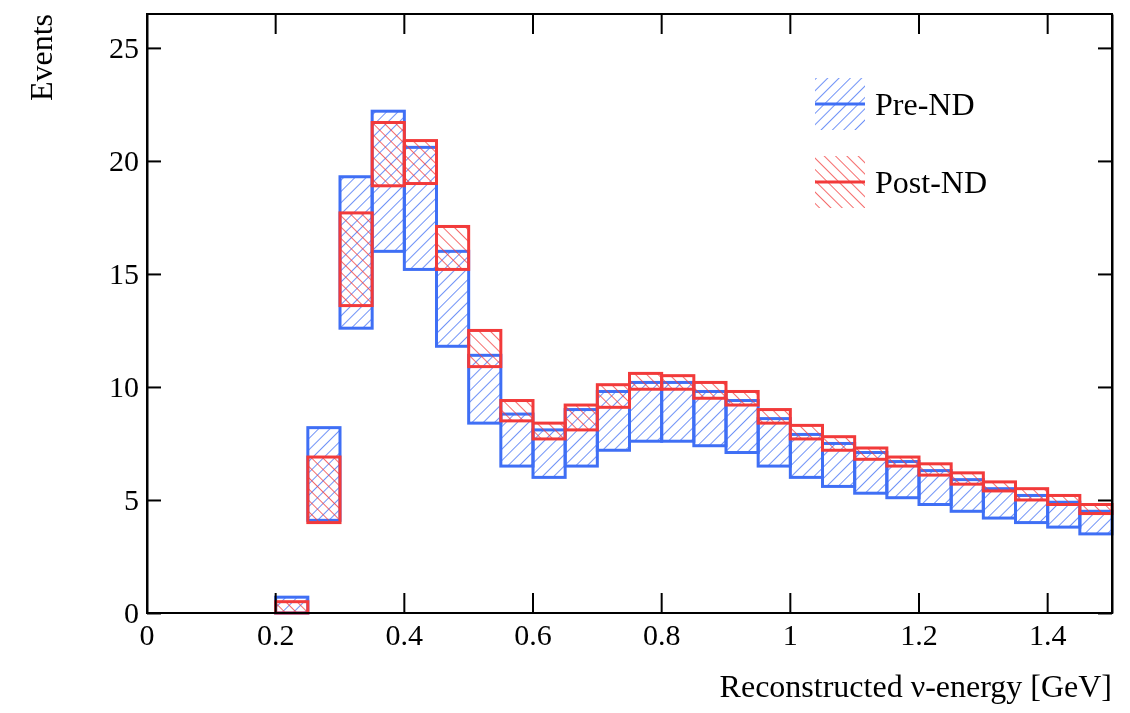  What do you see at coordinates (925, 104) in the screenshot?
I see `legend-label: Pre-ND` at bounding box center [925, 104].